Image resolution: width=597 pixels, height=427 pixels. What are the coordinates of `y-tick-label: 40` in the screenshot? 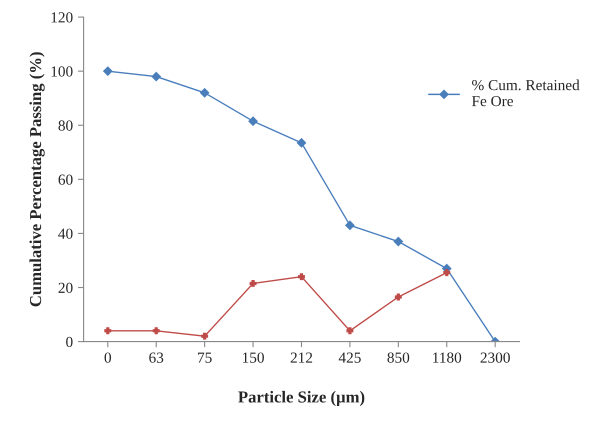 It's located at (65, 233).